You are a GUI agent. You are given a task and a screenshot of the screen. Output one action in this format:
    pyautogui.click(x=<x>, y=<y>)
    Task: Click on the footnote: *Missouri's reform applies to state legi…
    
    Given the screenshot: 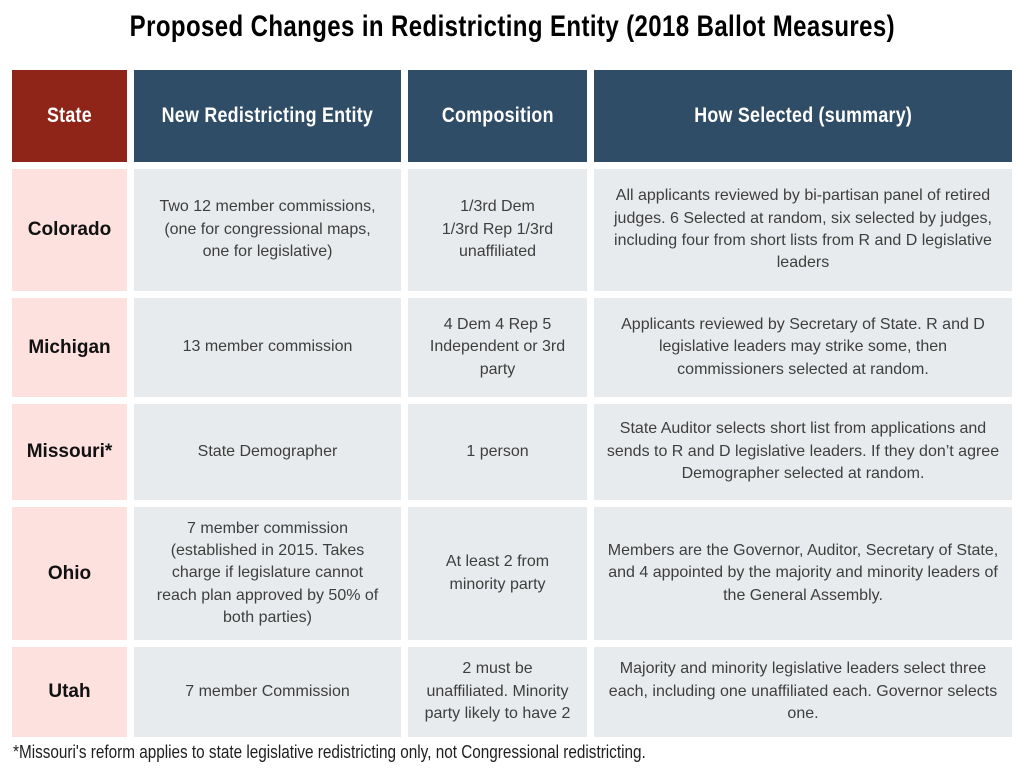 What is the action you would take?
    pyautogui.click(x=329, y=752)
    